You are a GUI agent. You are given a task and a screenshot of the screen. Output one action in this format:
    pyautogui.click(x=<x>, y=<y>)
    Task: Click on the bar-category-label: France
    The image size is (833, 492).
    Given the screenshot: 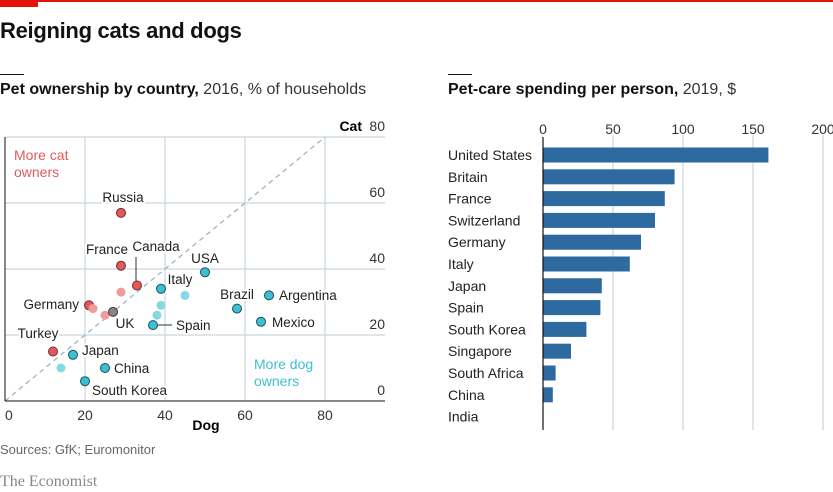 What is the action you would take?
    pyautogui.click(x=470, y=199)
    